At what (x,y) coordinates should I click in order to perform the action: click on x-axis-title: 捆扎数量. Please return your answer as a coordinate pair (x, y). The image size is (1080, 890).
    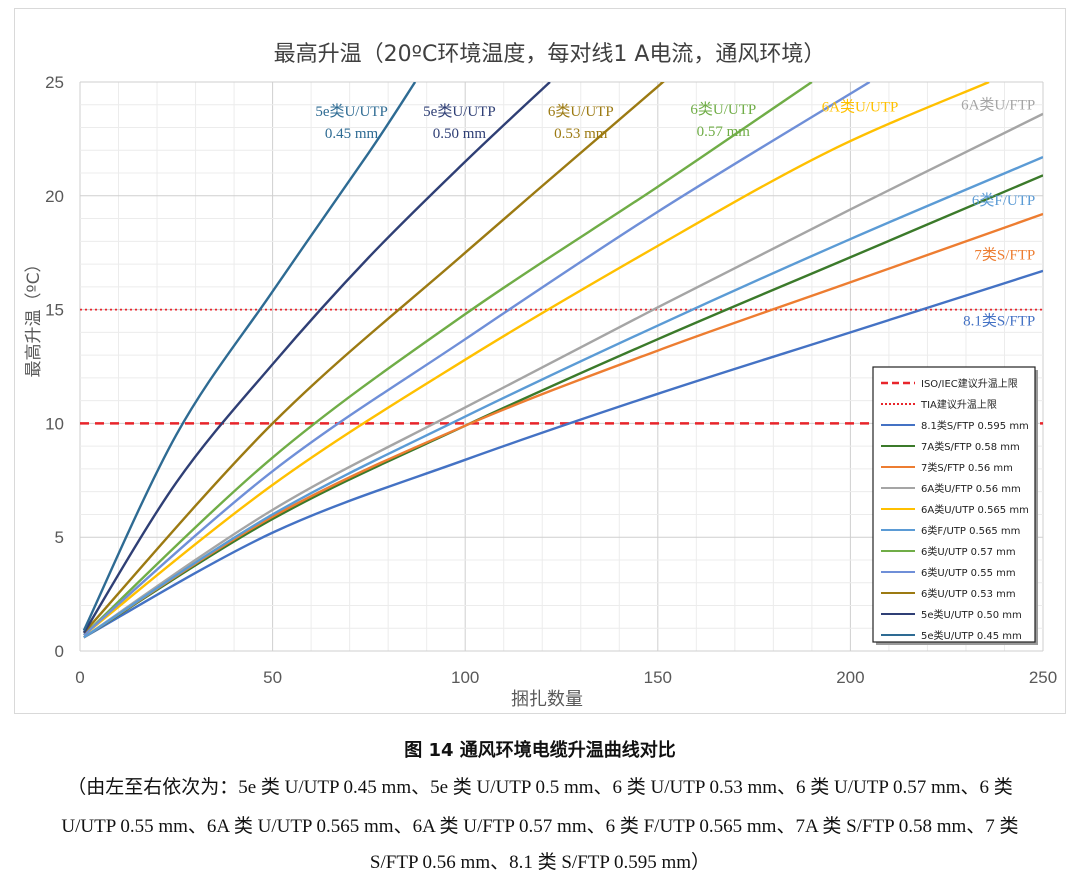
    Looking at the image, I should click on (547, 699).